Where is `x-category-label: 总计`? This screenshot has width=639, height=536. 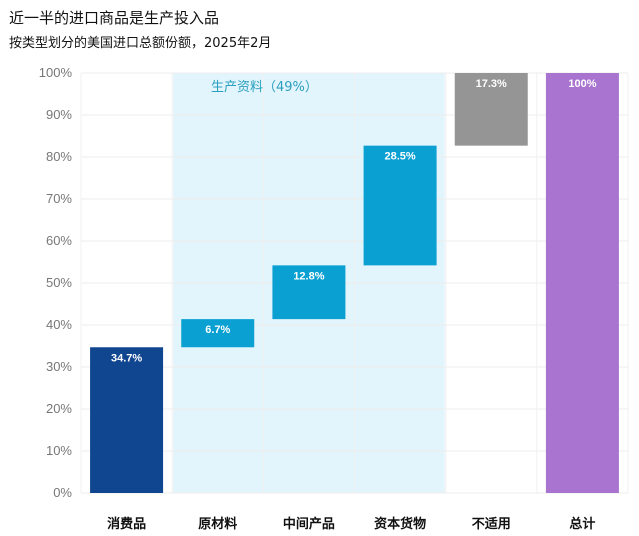 x-category-label: 总计 is located at coordinates (582, 524).